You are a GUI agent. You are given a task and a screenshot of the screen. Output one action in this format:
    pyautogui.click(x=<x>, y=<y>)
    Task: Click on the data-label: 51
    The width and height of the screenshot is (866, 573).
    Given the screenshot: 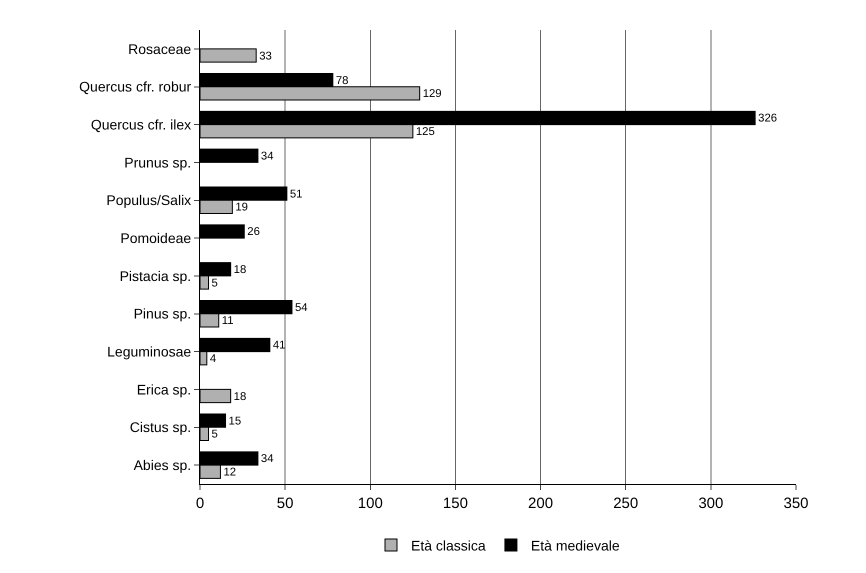 What is the action you would take?
    pyautogui.click(x=296, y=194)
    